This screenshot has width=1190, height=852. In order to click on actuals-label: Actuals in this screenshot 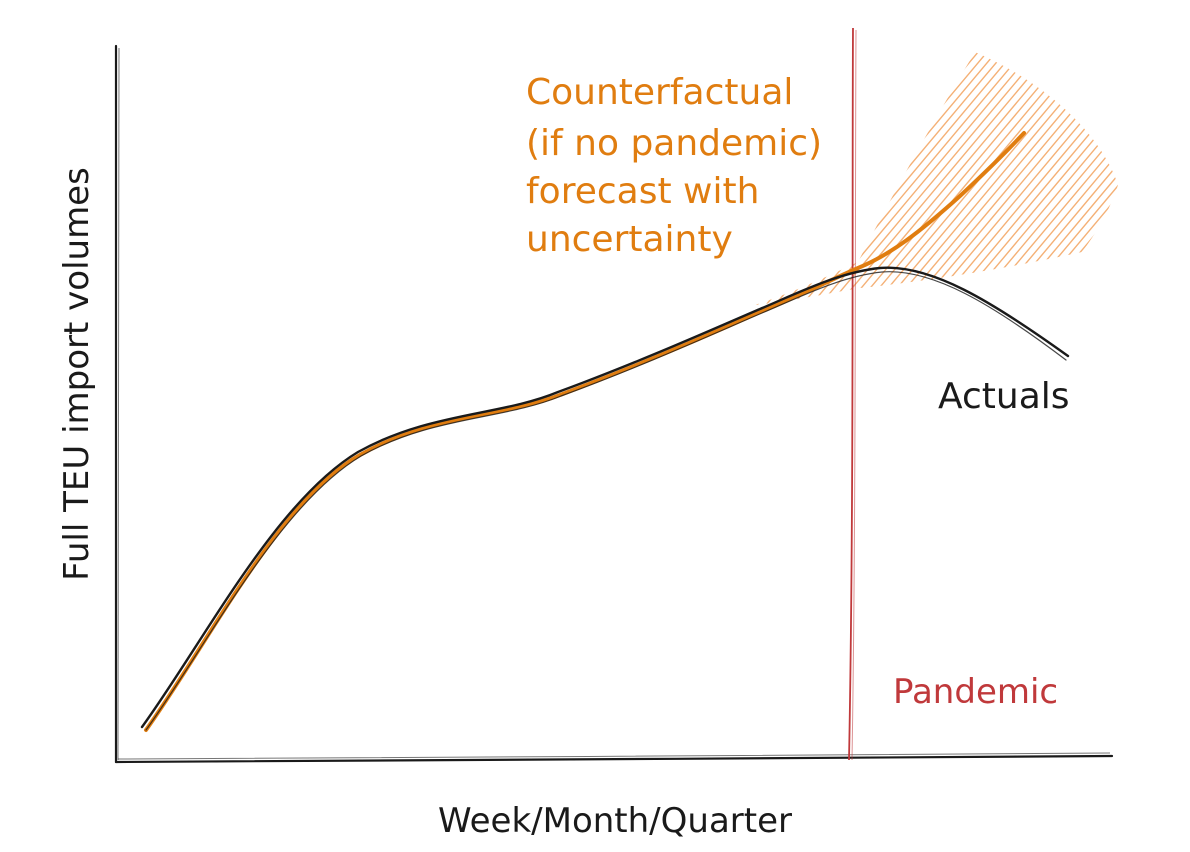, I will do `click(1004, 396)`.